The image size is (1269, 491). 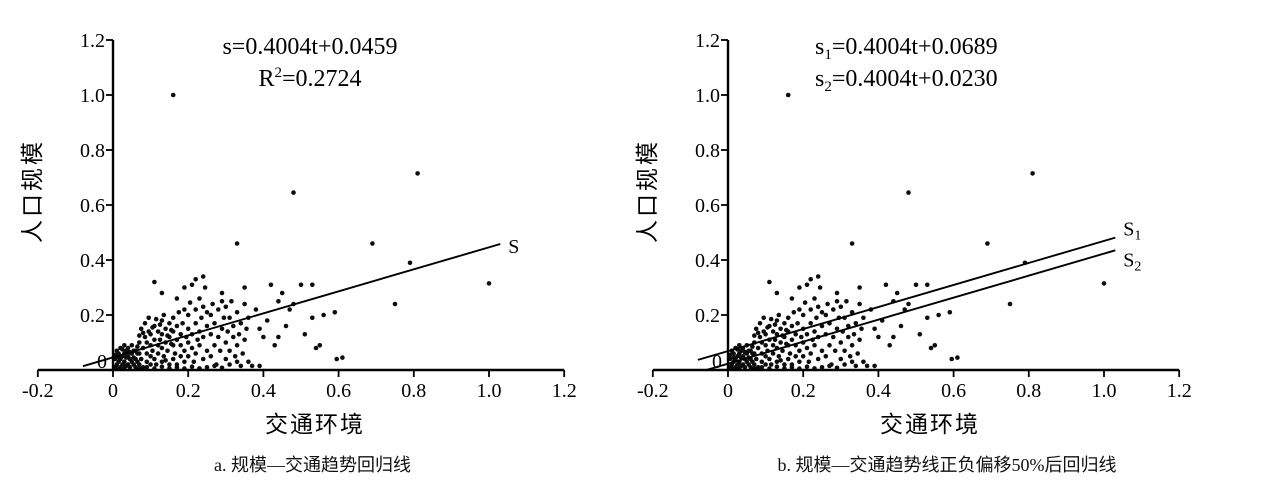 What do you see at coordinates (102, 362) in the screenshot?
I see `y-tick-label: 0` at bounding box center [102, 362].